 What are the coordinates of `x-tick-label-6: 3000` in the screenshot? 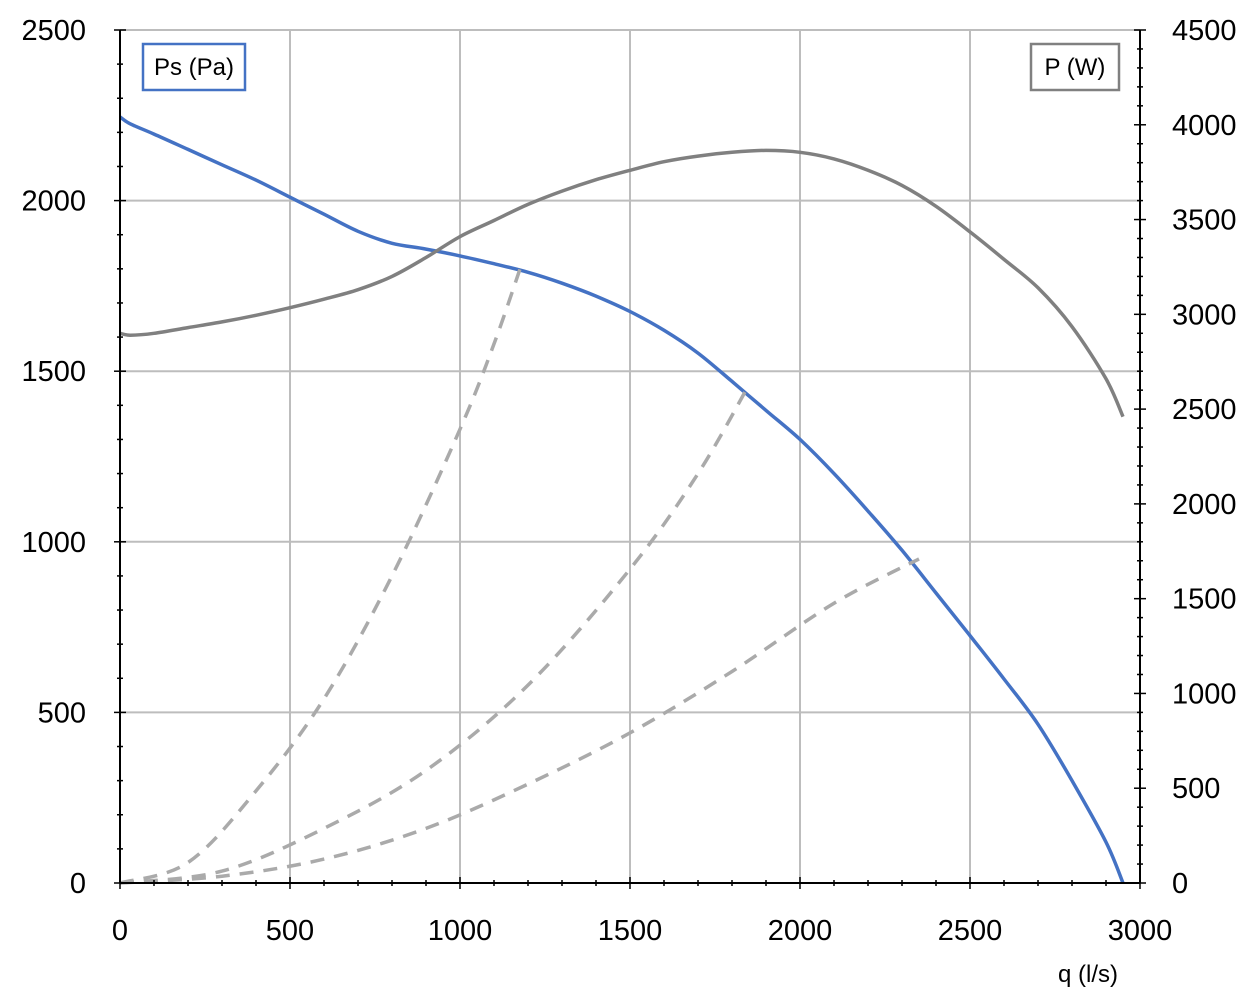 It's located at (1140, 931).